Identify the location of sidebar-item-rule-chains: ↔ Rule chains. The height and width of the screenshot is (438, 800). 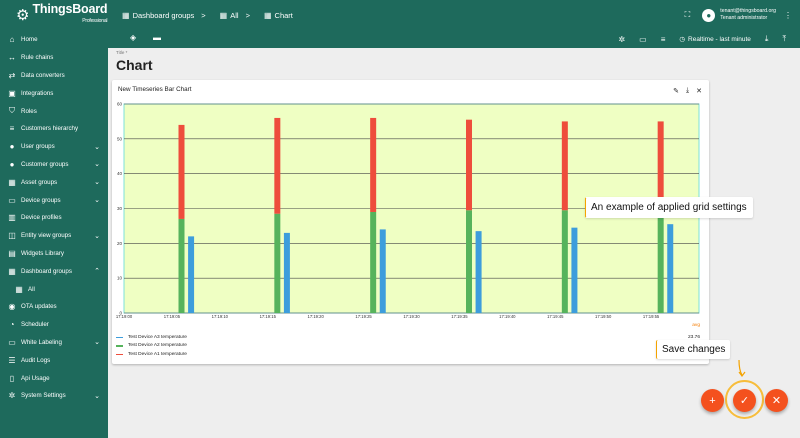
(54, 58).